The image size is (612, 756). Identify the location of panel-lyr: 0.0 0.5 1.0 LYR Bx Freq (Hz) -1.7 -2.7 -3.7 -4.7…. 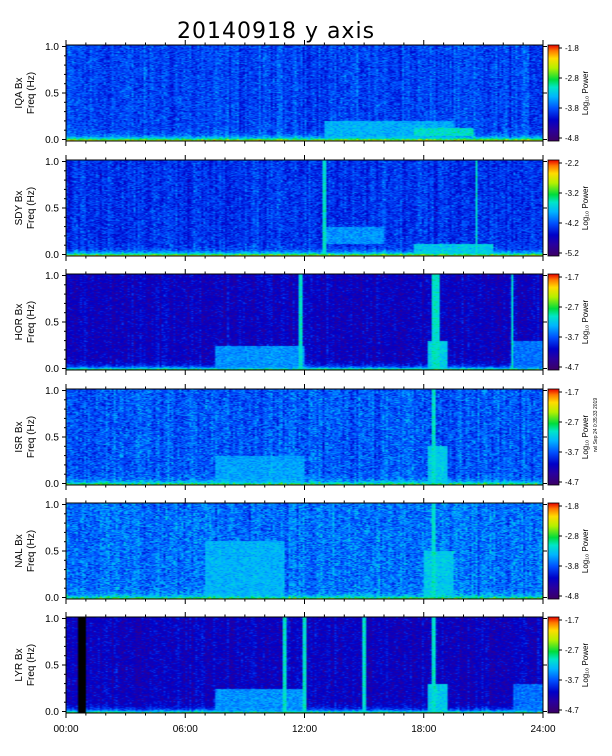
(302, 665).